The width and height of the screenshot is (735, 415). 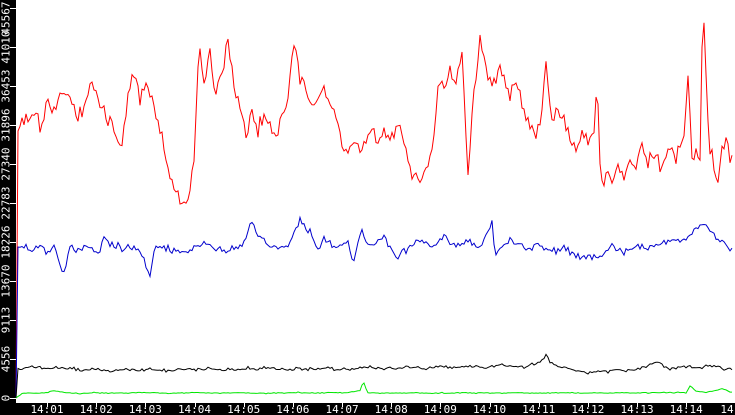 What do you see at coordinates (6, 164) in the screenshot?
I see `y-axis-label: 27340` at bounding box center [6, 164].